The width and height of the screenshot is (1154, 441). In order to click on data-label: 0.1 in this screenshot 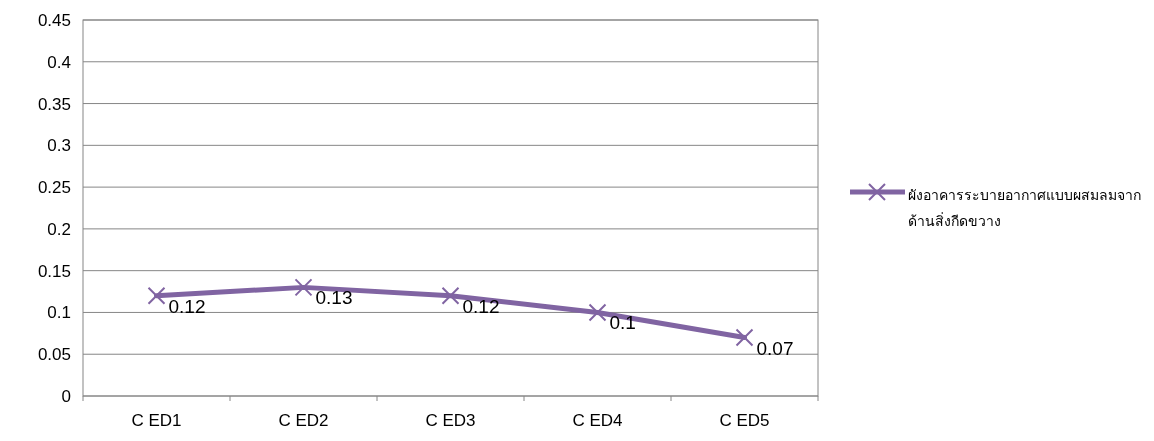, I will do `click(622, 323)`.